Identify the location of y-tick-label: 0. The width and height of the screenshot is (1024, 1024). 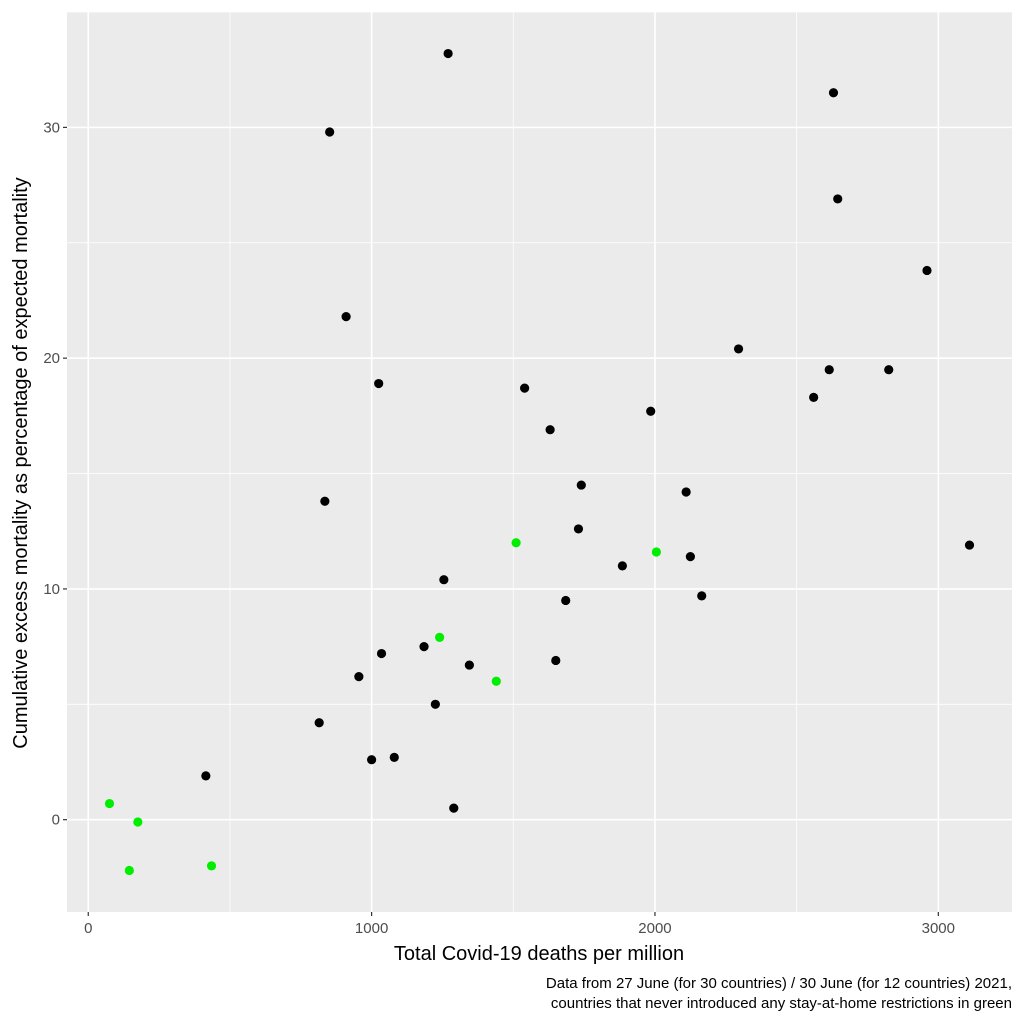
(56, 820).